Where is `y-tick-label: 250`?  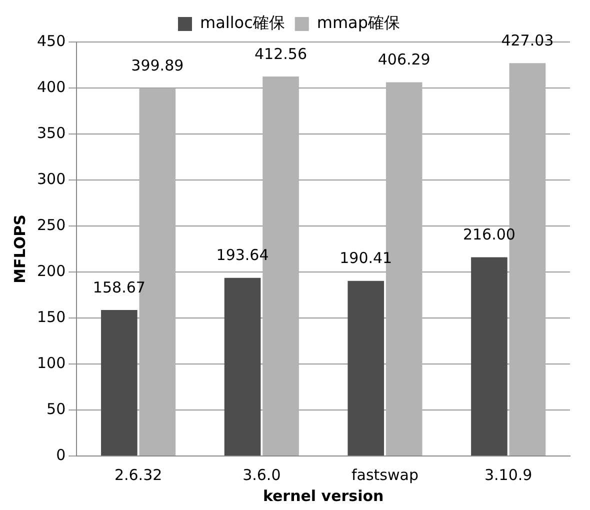 y-tick-label: 250 is located at coordinates (51, 225).